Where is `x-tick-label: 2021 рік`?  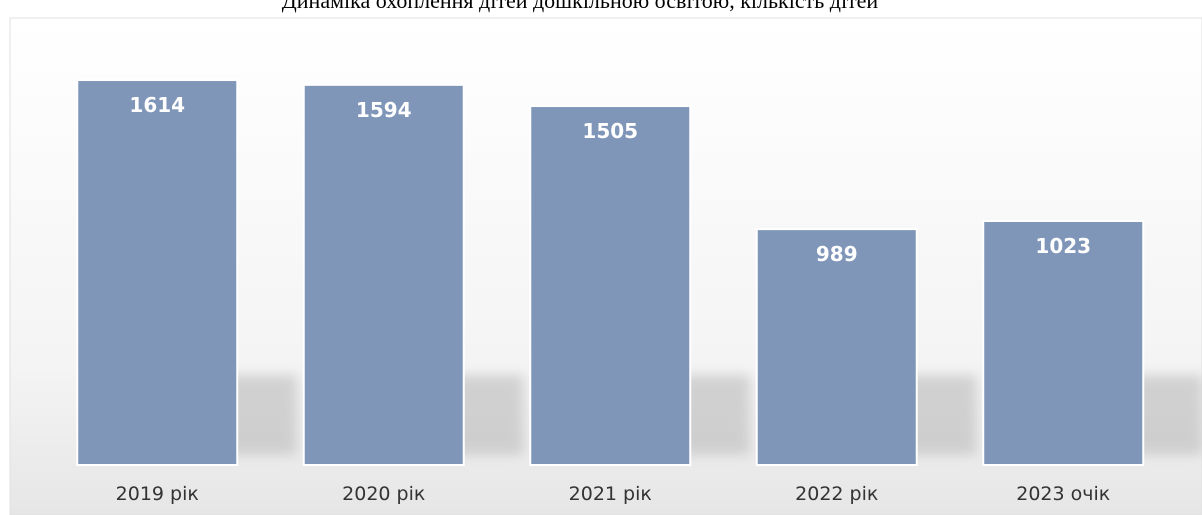
x-tick-label: 2021 рік is located at coordinates (610, 494).